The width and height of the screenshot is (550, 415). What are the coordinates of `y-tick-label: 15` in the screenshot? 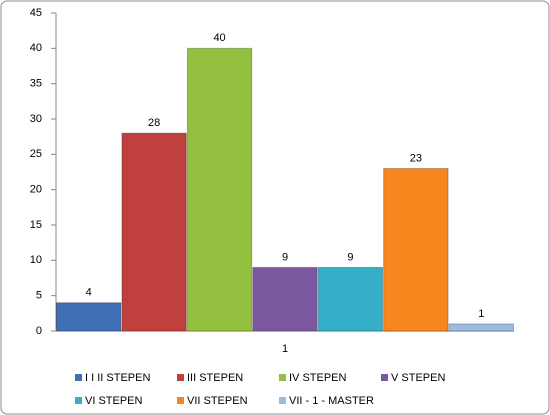 It's located at (36, 225).